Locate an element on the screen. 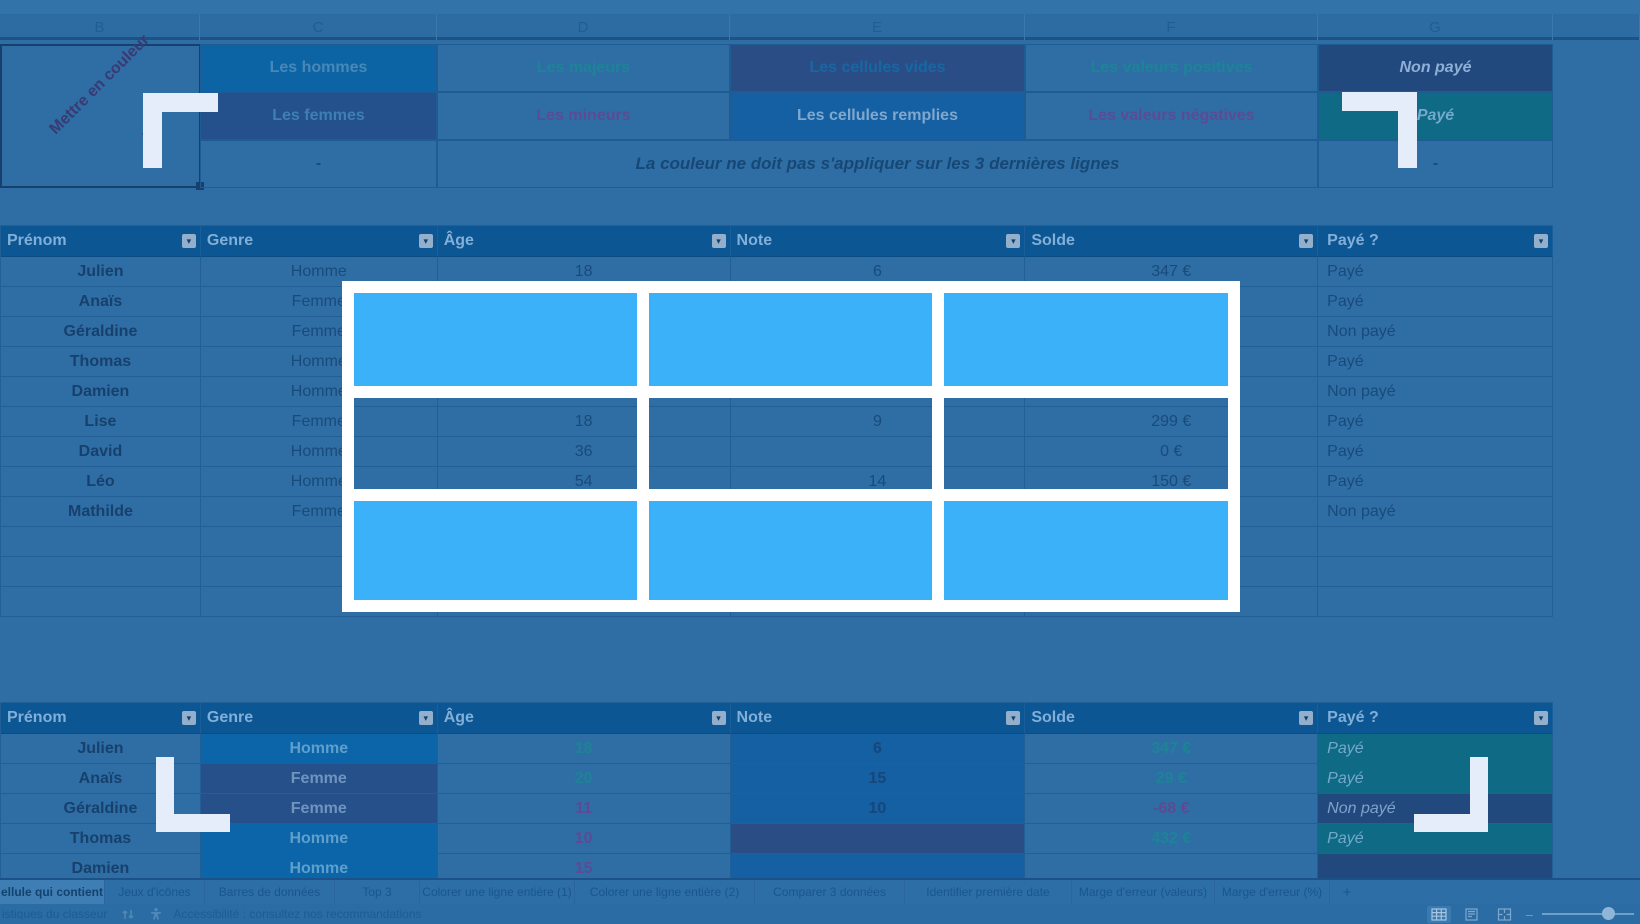 This screenshot has width=1640, height=924. legend-cell: Non payé is located at coordinates (1435, 68).